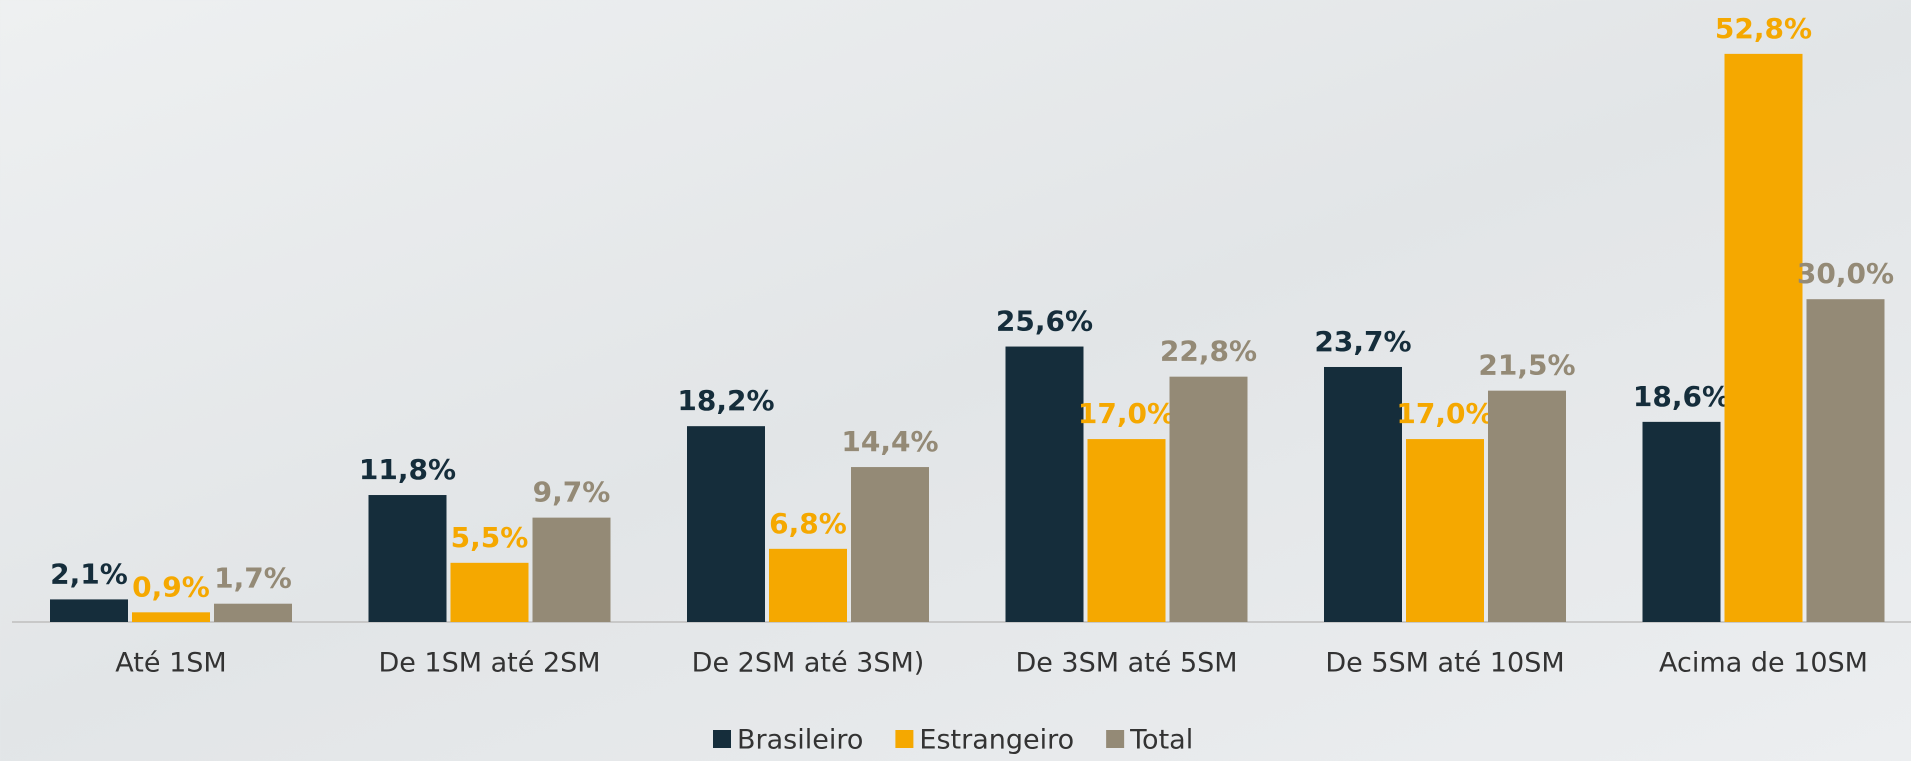 This screenshot has width=1911, height=761. What do you see at coordinates (1444, 663) in the screenshot?
I see `x-tick-label: De 5SM até 10SM` at bounding box center [1444, 663].